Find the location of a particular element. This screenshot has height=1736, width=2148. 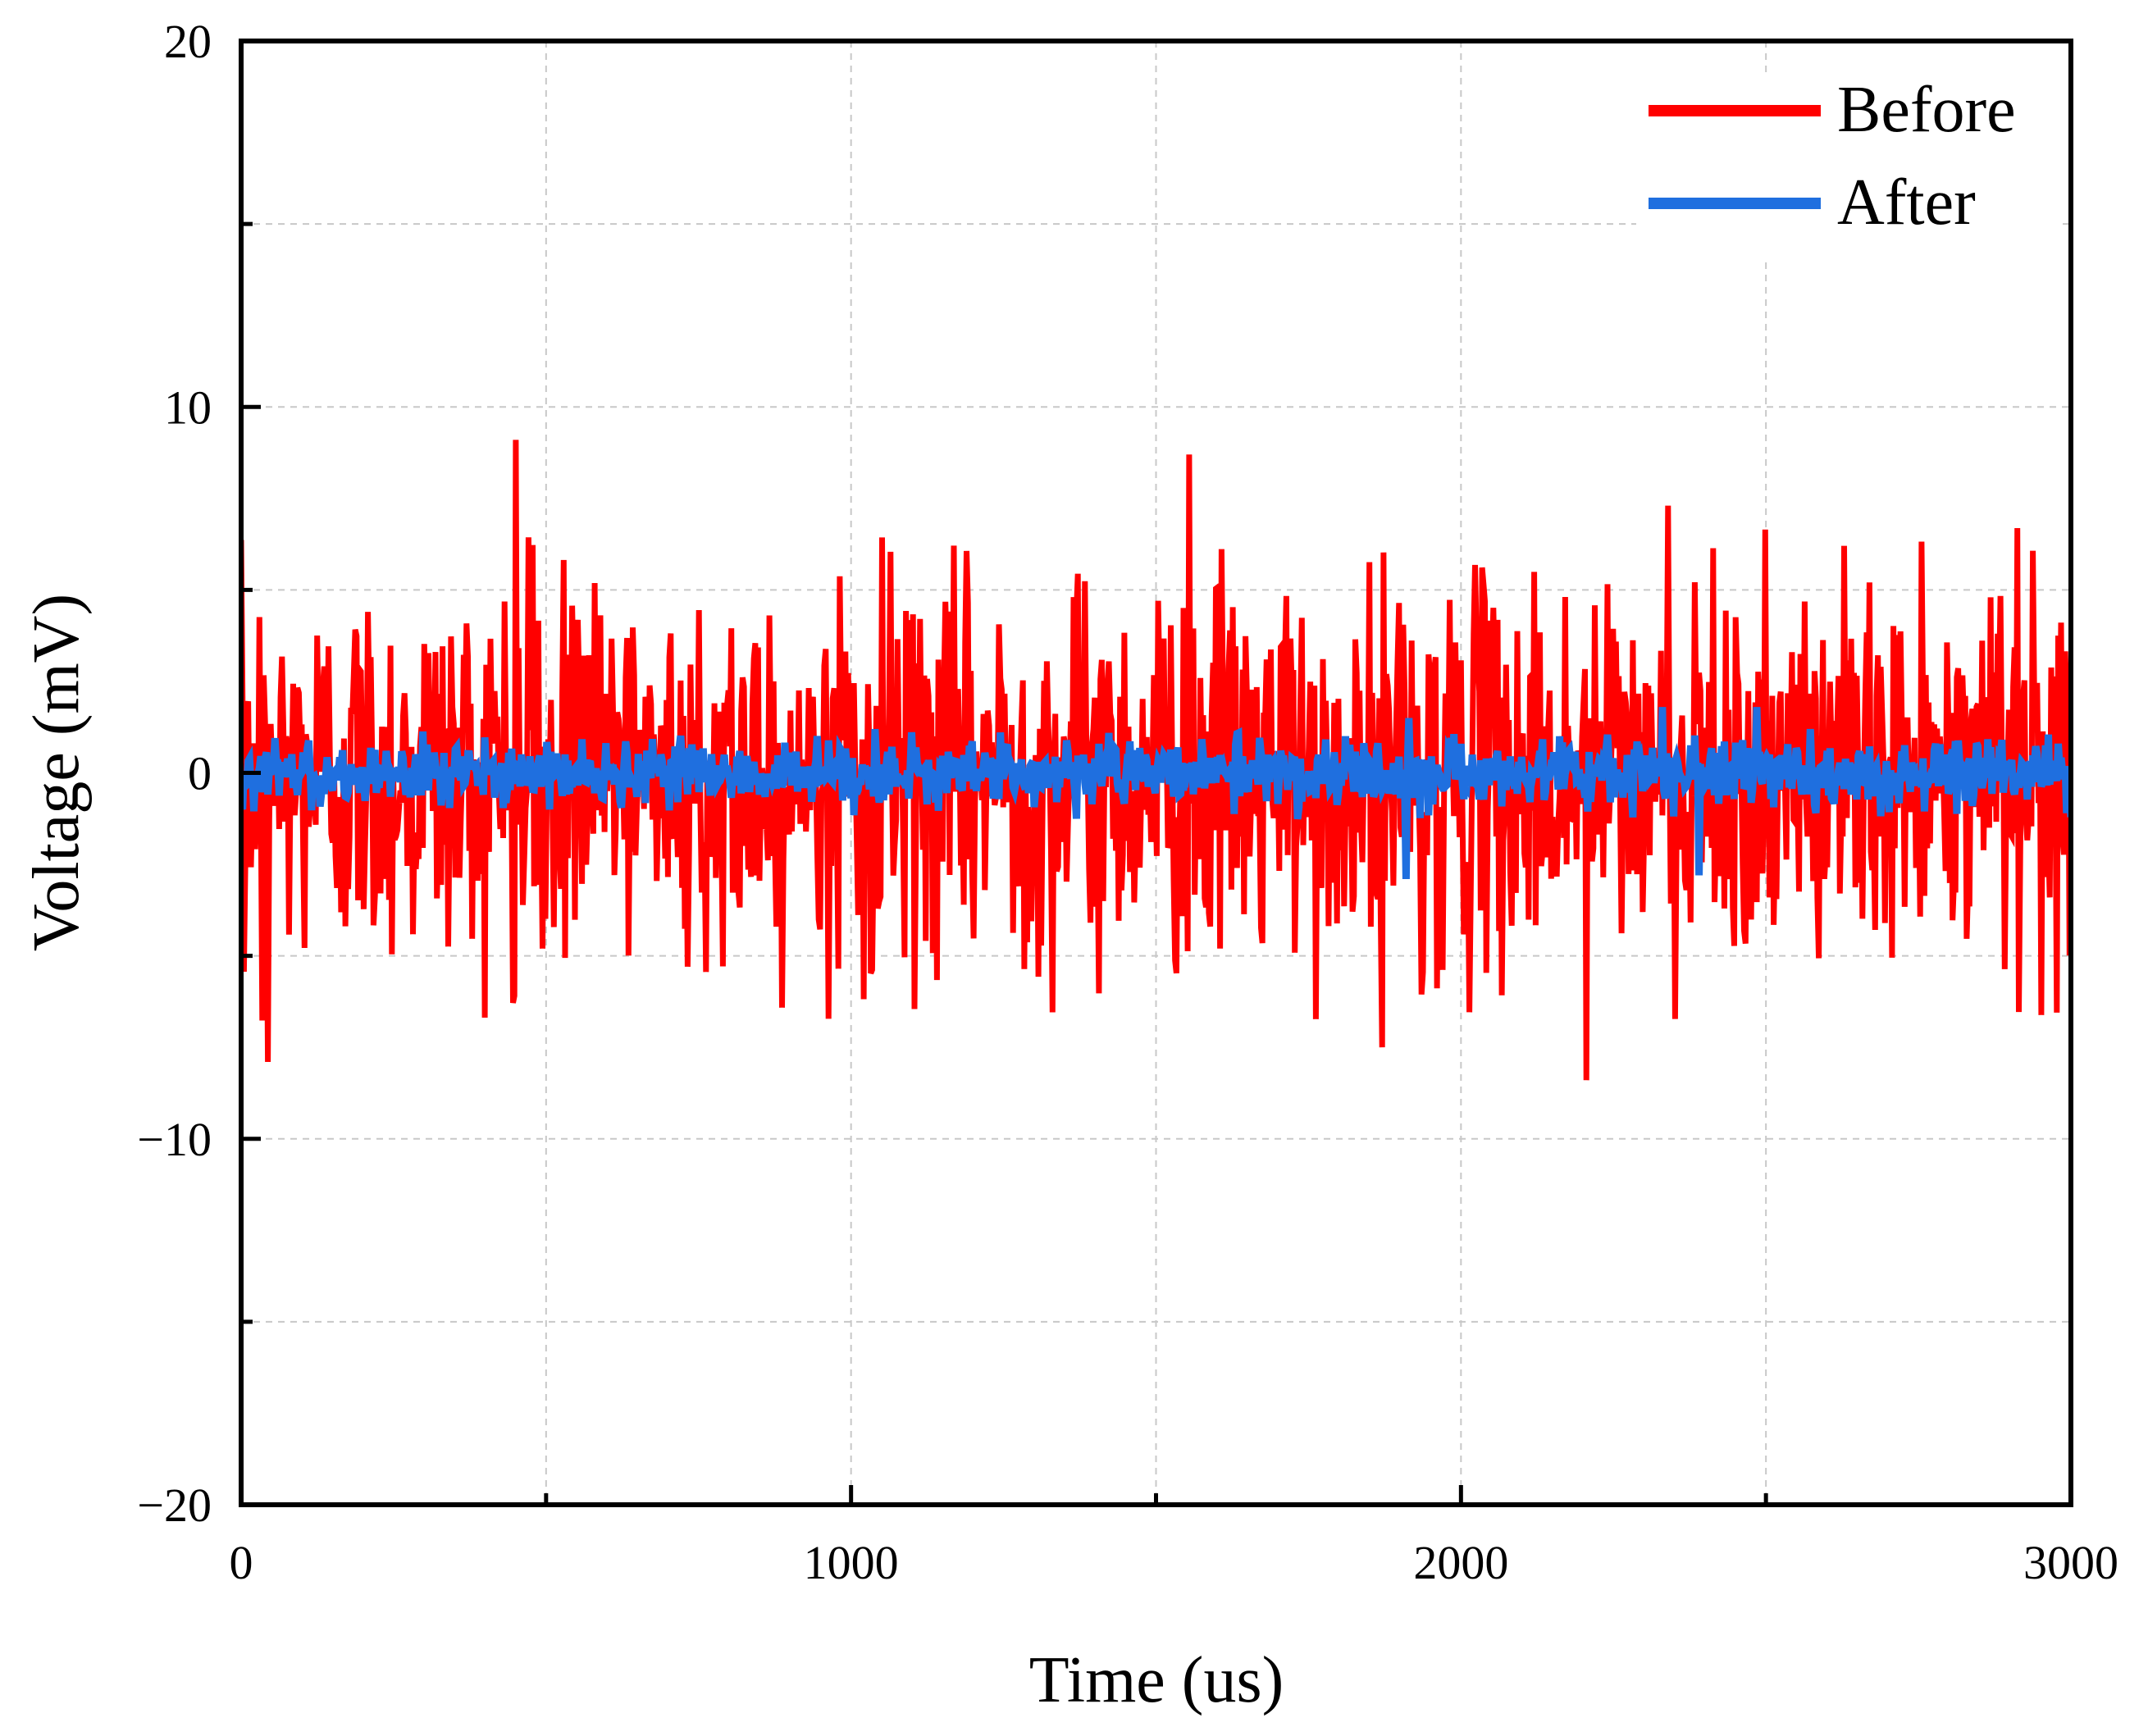

legend: Before After is located at coordinates (1849, 166).